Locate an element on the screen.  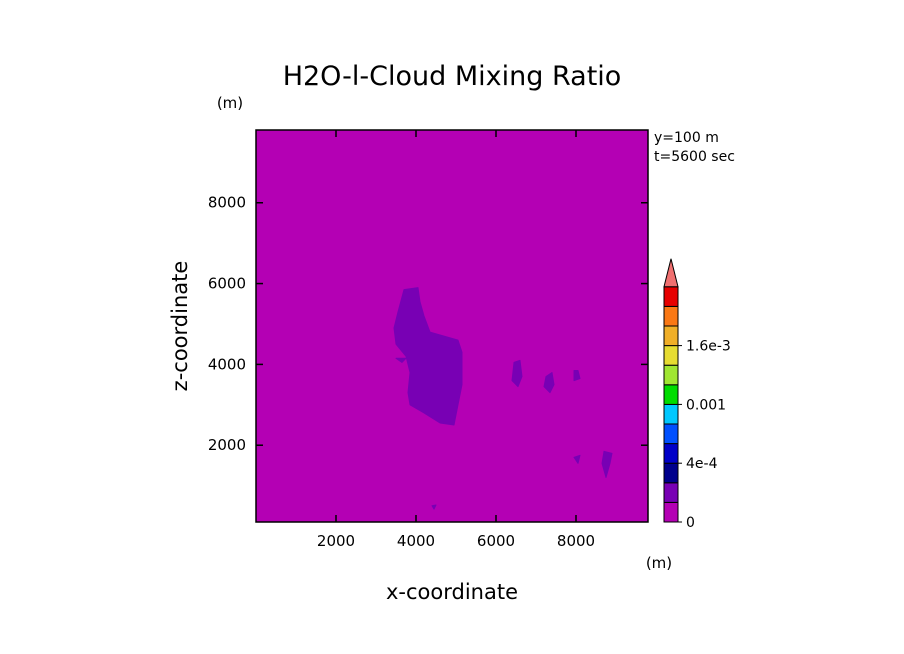
y-axis-label: z-coordinate is located at coordinates (180, 326).